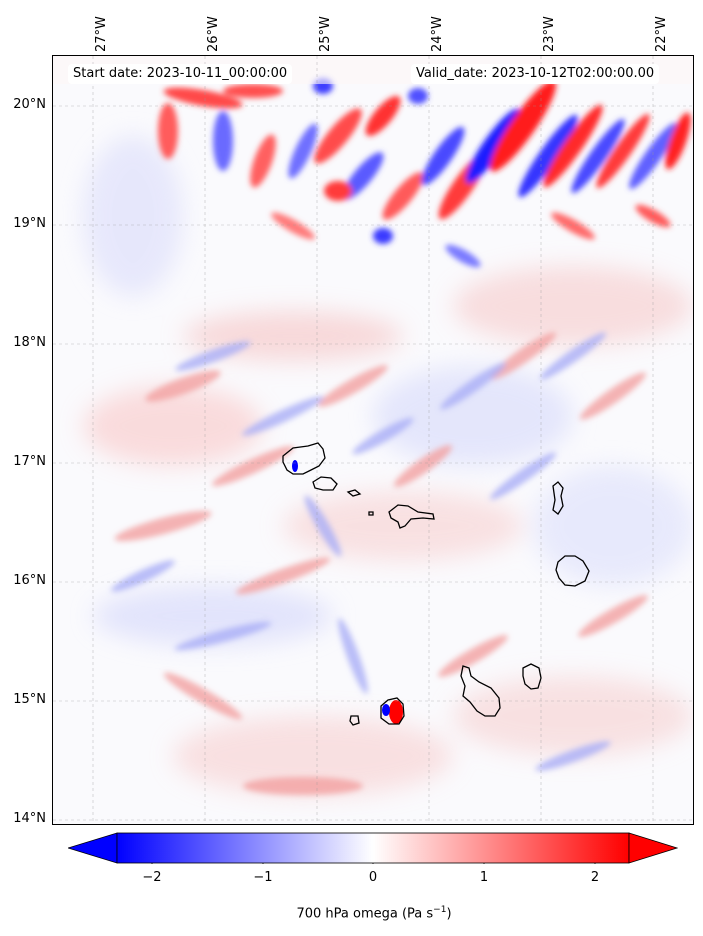 The height and width of the screenshot is (936, 703). What do you see at coordinates (29, 580) in the screenshot?
I see `lat-label-16n: 16°N` at bounding box center [29, 580].